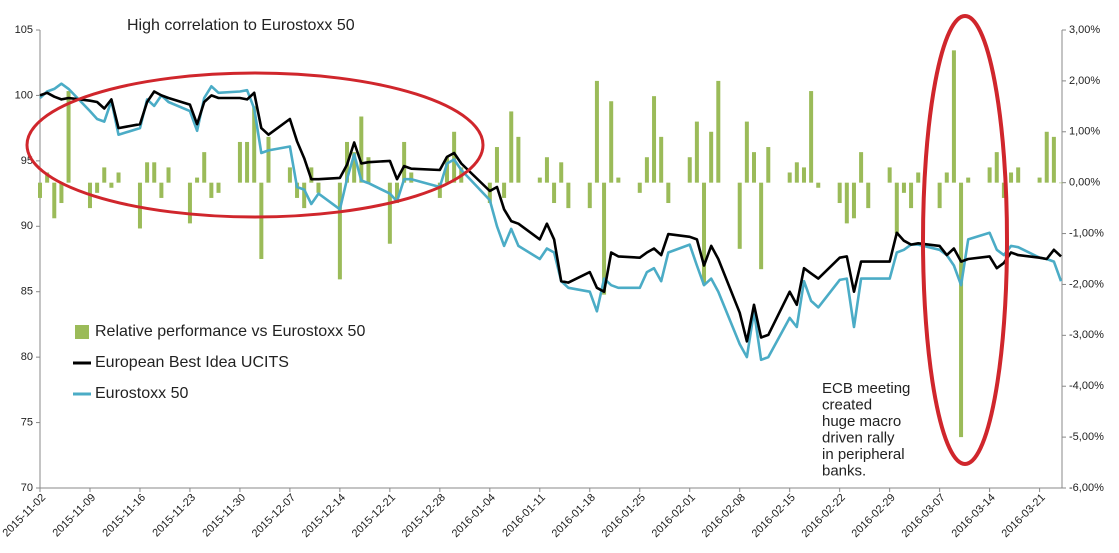 The width and height of the screenshot is (1119, 553). Describe the element at coordinates (624, 516) in the screenshot. I see `x-tick-label: 2016-01-25` at that location.